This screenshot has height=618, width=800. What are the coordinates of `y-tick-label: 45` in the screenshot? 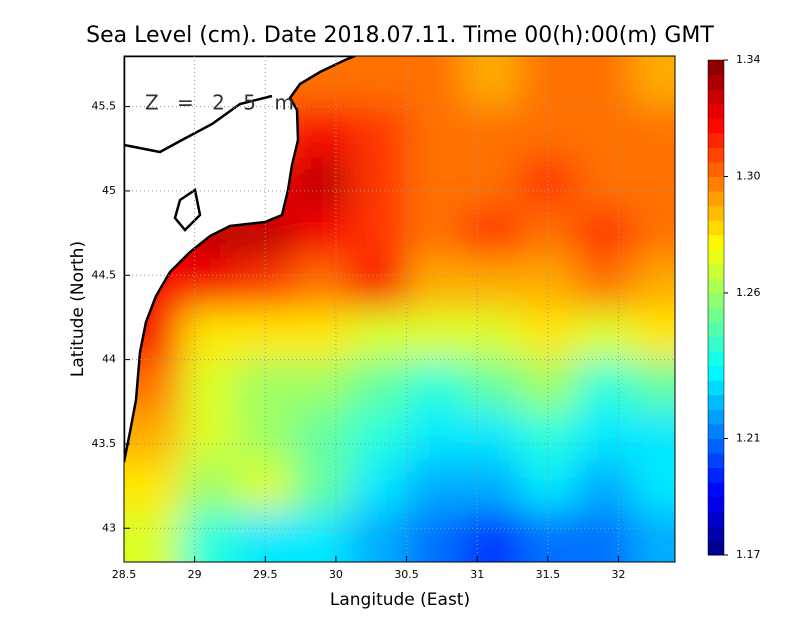 It's located at (109, 190).